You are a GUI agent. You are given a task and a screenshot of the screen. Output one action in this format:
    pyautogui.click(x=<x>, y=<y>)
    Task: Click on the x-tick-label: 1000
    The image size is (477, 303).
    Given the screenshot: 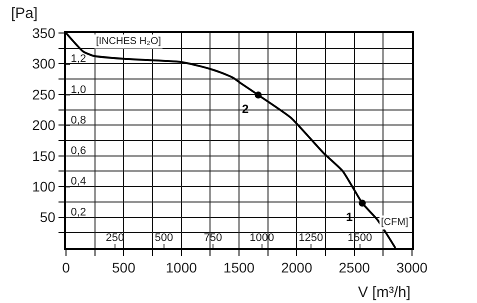 What is the action you would take?
    pyautogui.click(x=182, y=268)
    